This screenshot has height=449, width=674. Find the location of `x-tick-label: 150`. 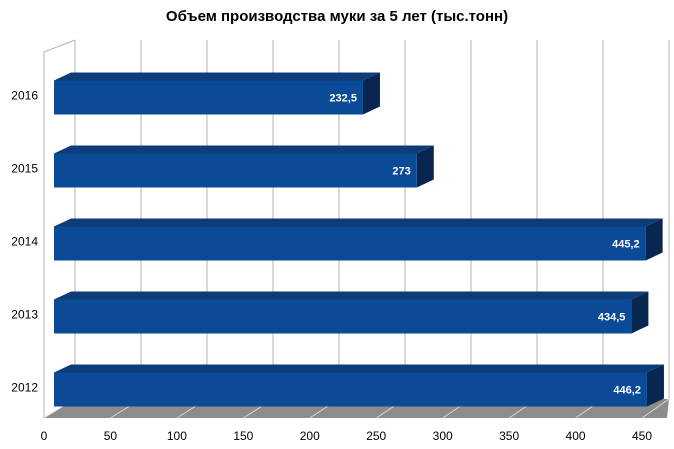

x-tick-label: 150 is located at coordinates (243, 436).